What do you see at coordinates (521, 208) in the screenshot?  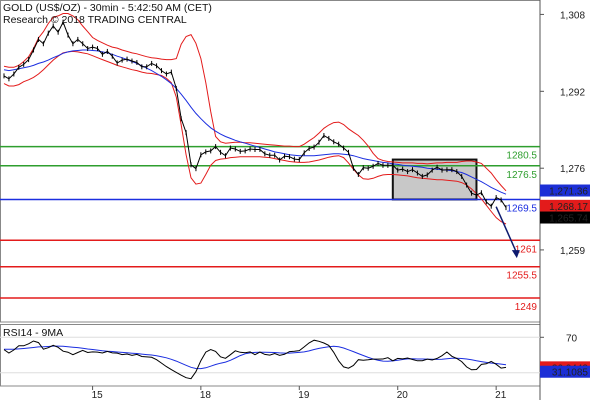 I see `level-label: 1269.5` at bounding box center [521, 208].